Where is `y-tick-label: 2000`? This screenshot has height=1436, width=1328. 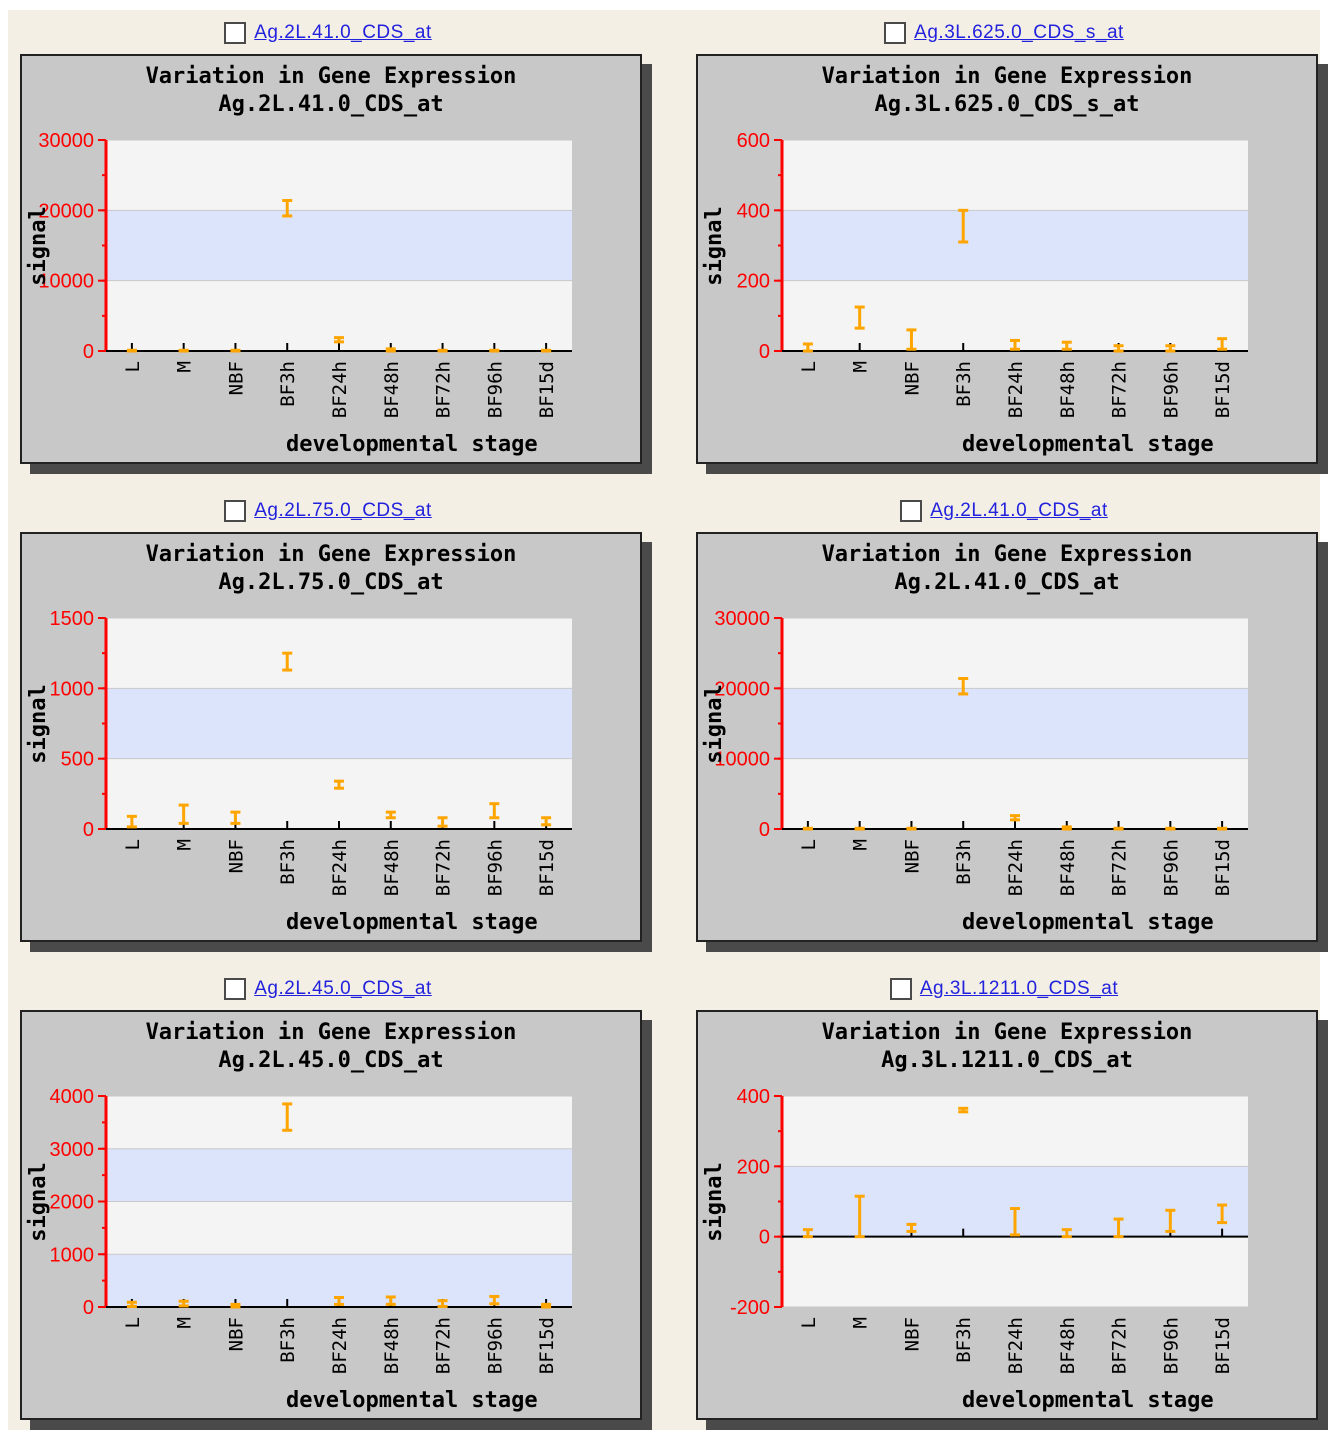
y-tick-label: 2000 is located at coordinates (72, 1203).